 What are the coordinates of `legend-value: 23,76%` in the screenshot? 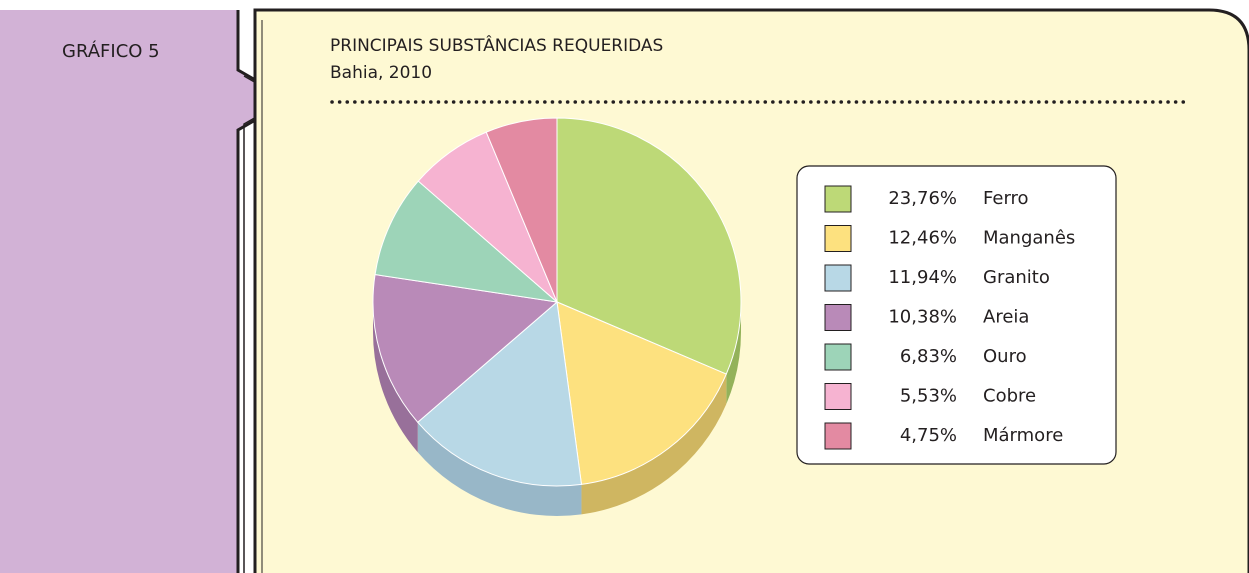 It's located at (922, 198).